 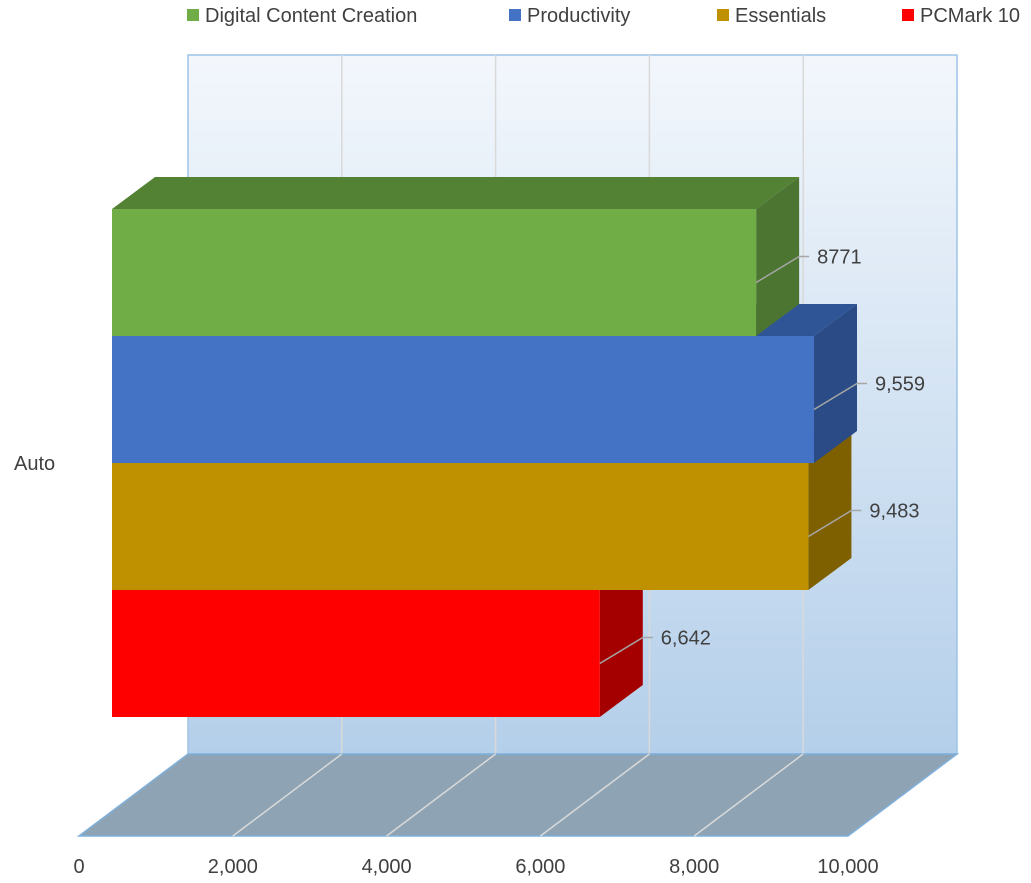 What do you see at coordinates (970, 16) in the screenshot?
I see `legend-label: PCMark 10` at bounding box center [970, 16].